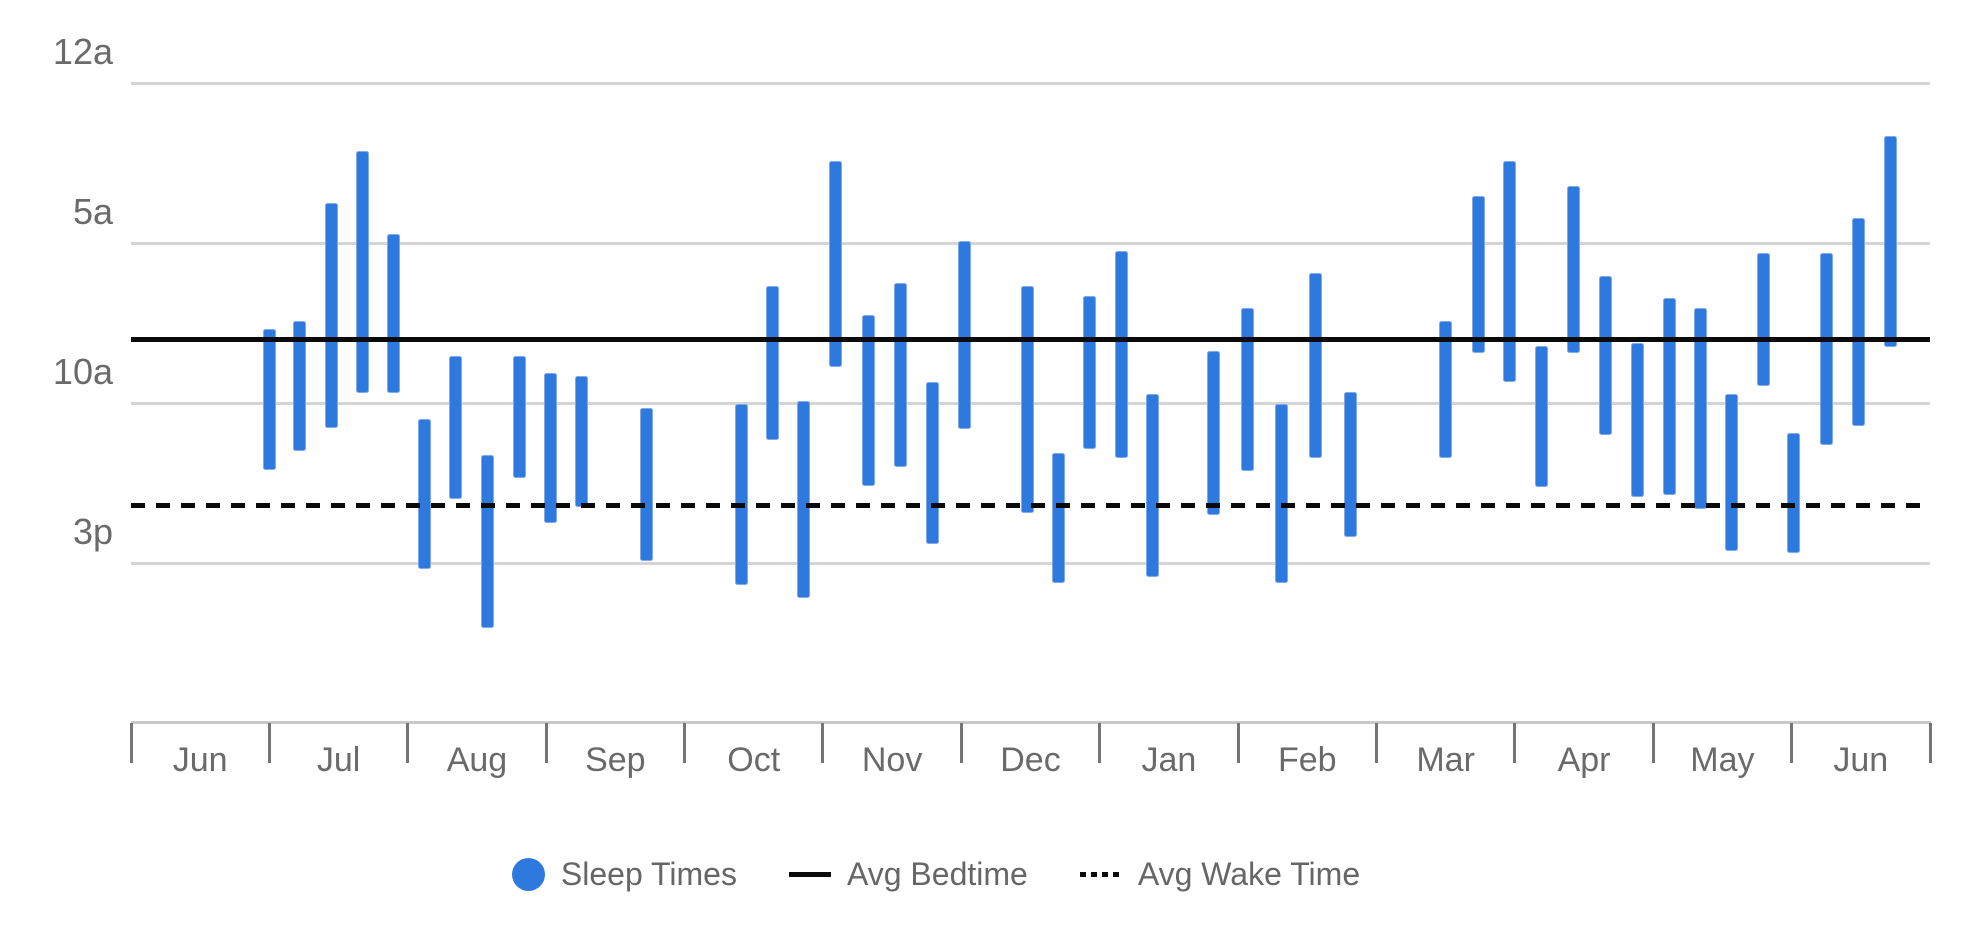 The width and height of the screenshot is (1982, 940). Describe the element at coordinates (1722, 760) in the screenshot. I see `month-label-may-11: May` at that location.